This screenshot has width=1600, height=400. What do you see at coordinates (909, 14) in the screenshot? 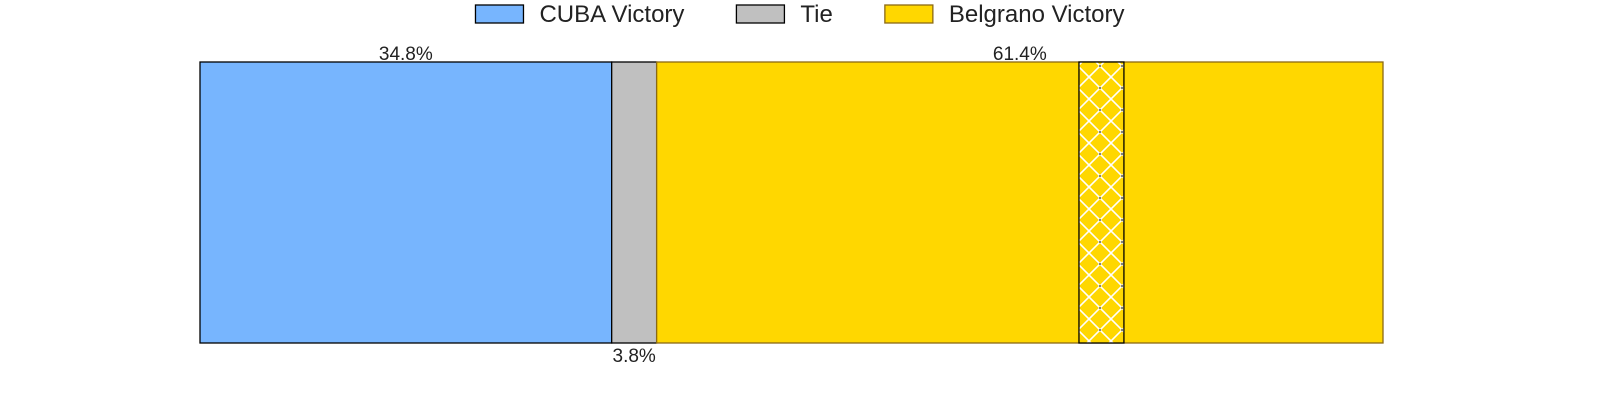
I see `legend-swatch-belgrano-victory` at bounding box center [909, 14].